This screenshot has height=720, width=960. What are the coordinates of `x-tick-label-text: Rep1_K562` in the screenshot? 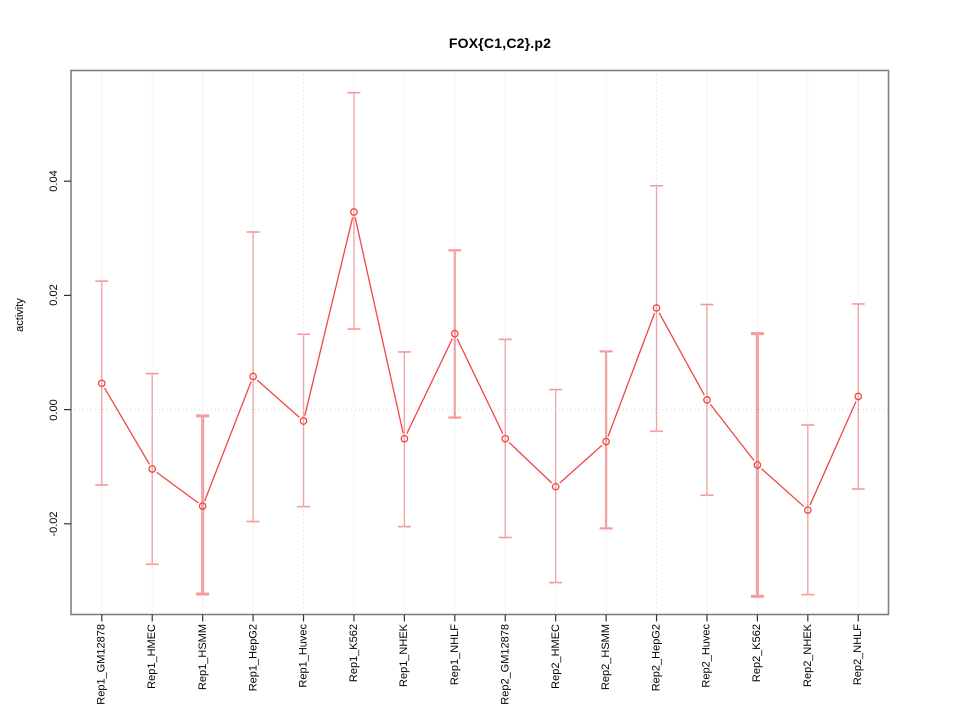 It's located at (353, 653).